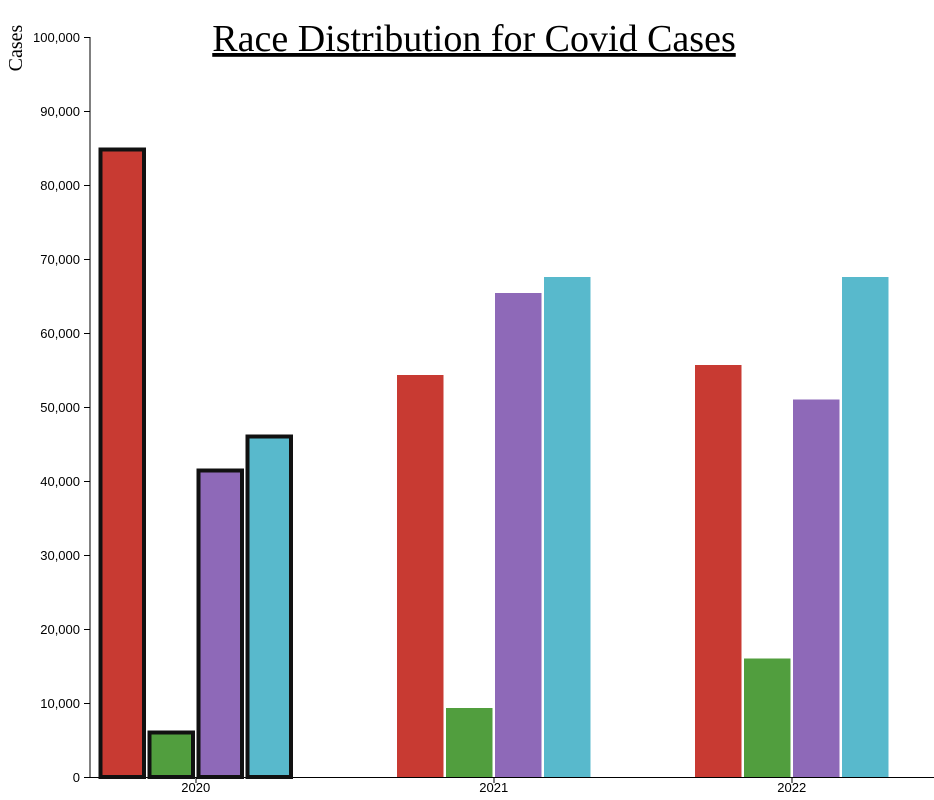 This screenshot has width=934, height=800. Describe the element at coordinates (60, 185) in the screenshot. I see `y-tick-label: 80,000` at that location.